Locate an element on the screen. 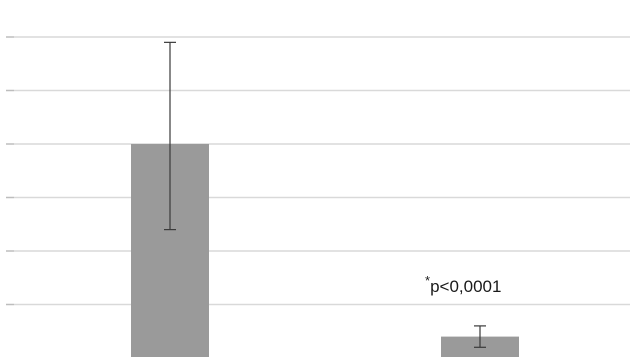 The width and height of the screenshot is (630, 357). significance-star: * is located at coordinates (427, 280).